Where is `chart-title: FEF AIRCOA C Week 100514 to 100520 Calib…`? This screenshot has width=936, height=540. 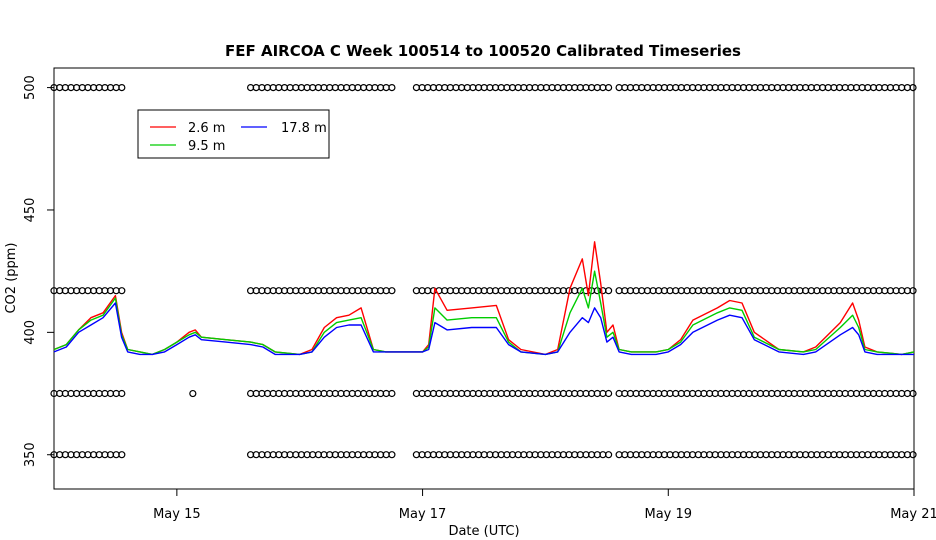
chart-title: FEF AIRCOA C Week 100514 to 100520 Calib… is located at coordinates (483, 51).